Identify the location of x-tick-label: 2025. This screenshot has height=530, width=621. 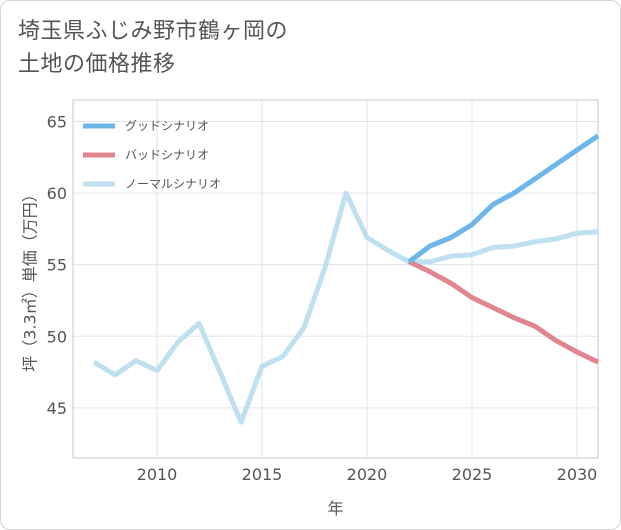
(472, 474).